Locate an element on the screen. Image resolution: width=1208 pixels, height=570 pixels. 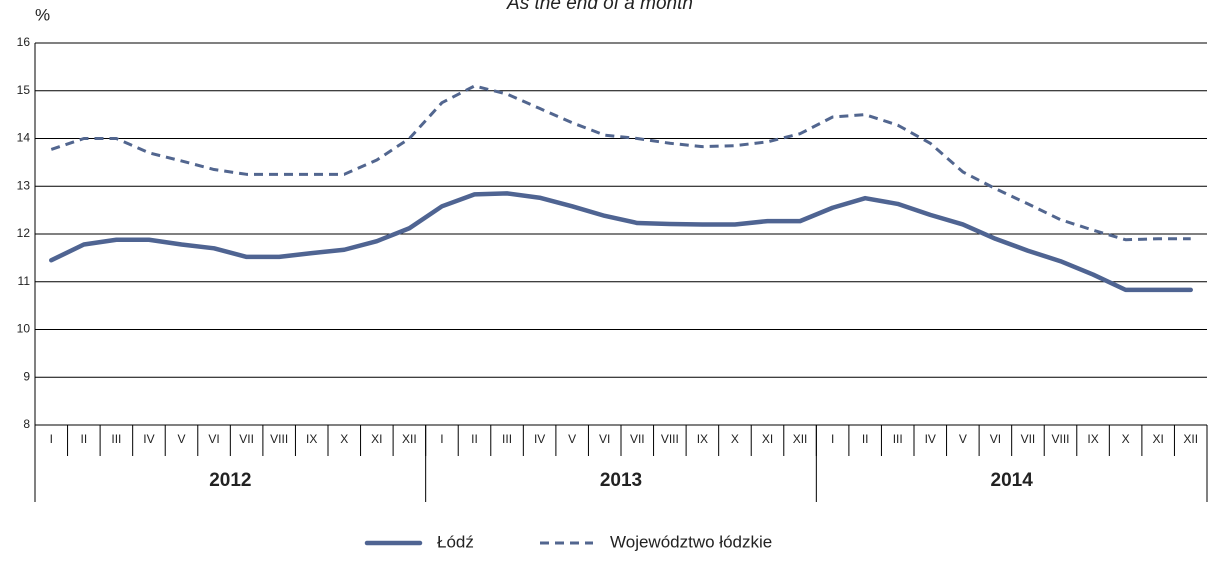
y-tick-label: 16 is located at coordinates (24, 42).